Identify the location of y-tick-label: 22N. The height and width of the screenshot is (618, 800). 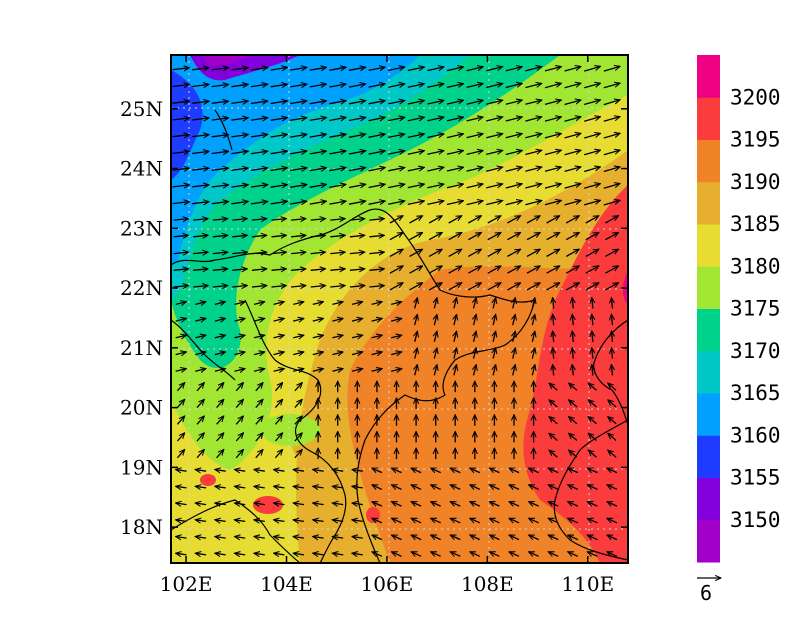
(141, 288).